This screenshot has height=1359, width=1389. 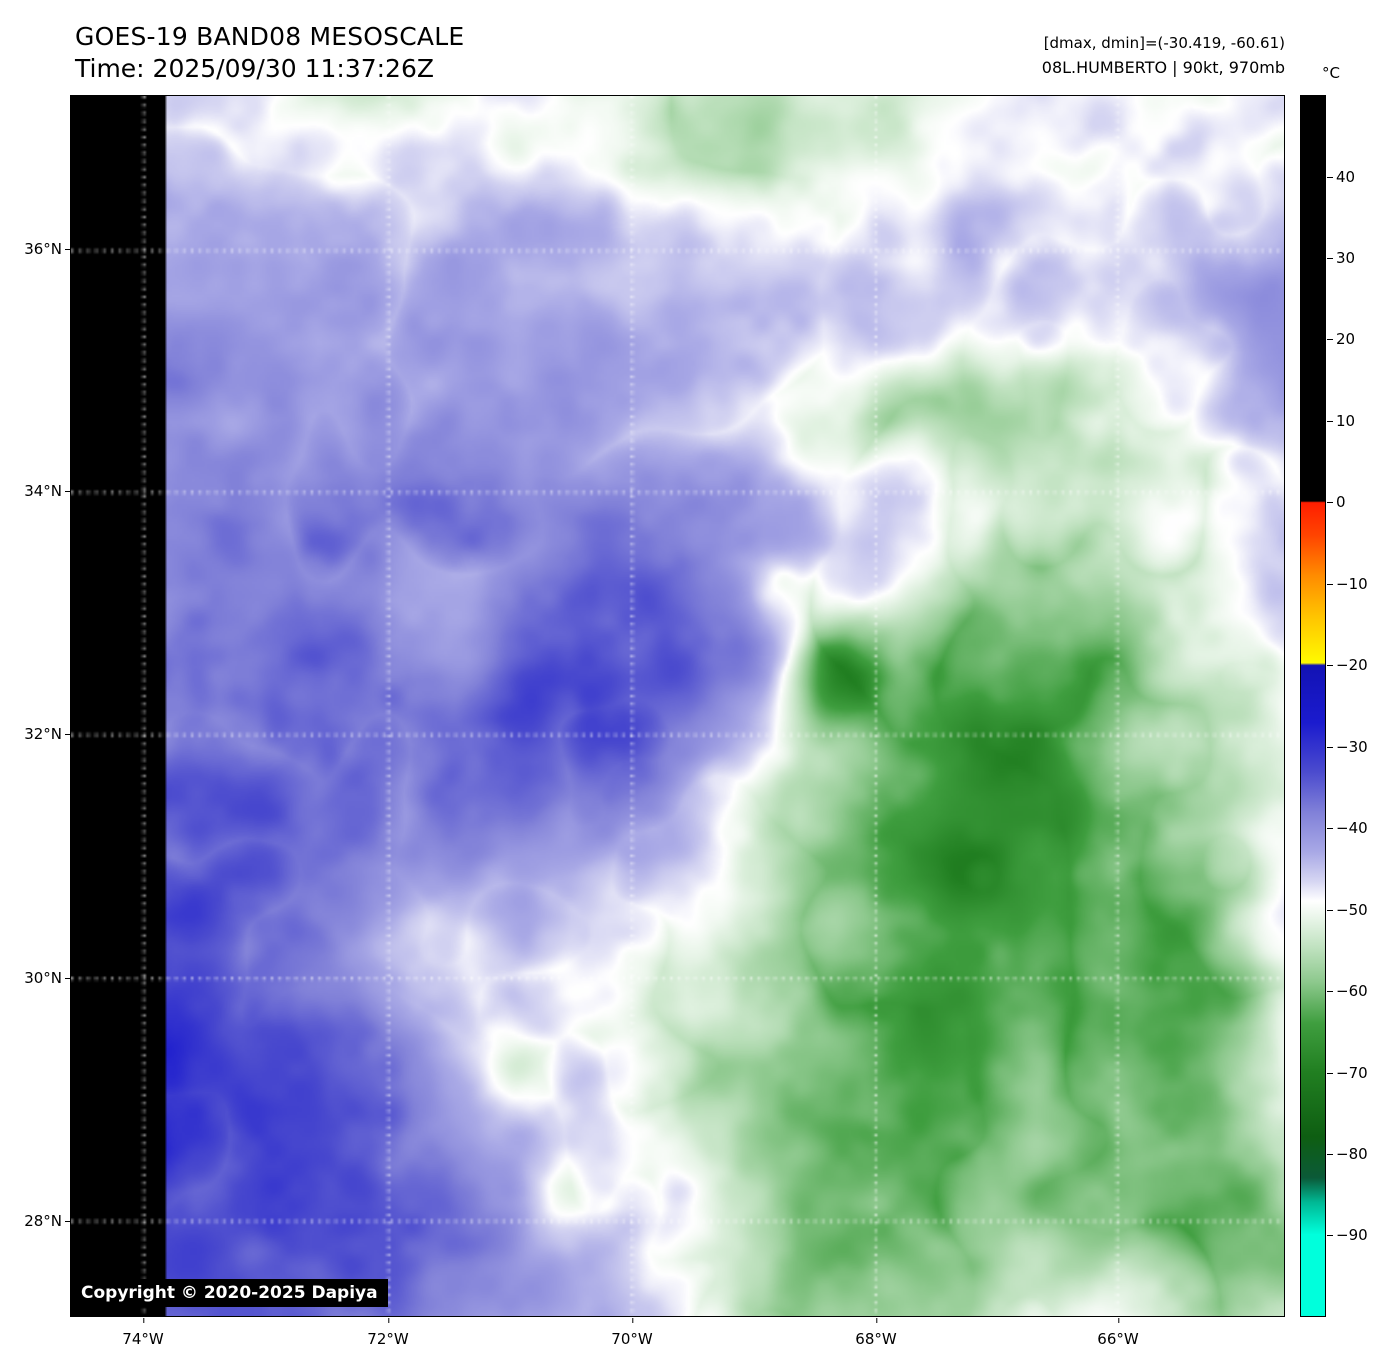 I want to click on lat-tick-label: 36°N, so click(x=47, y=249).